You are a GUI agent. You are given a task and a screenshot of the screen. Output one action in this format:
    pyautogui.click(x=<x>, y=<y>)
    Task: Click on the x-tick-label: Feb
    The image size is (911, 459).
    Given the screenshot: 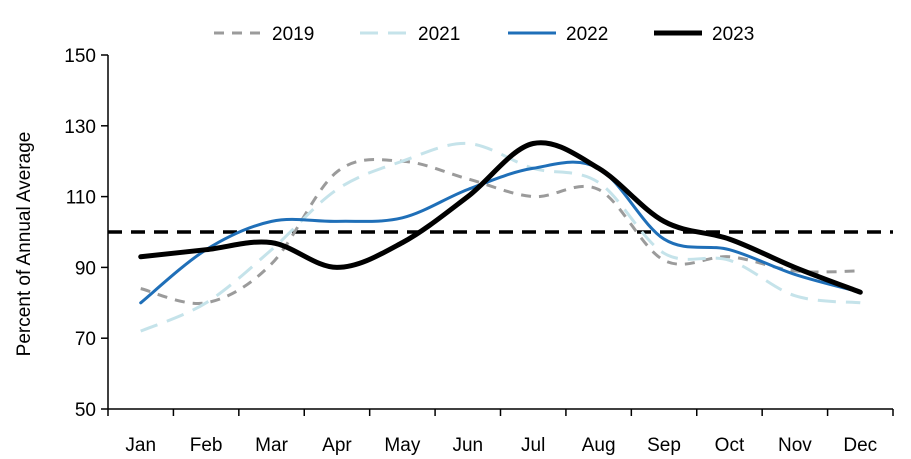 What is the action you would take?
    pyautogui.click(x=206, y=445)
    